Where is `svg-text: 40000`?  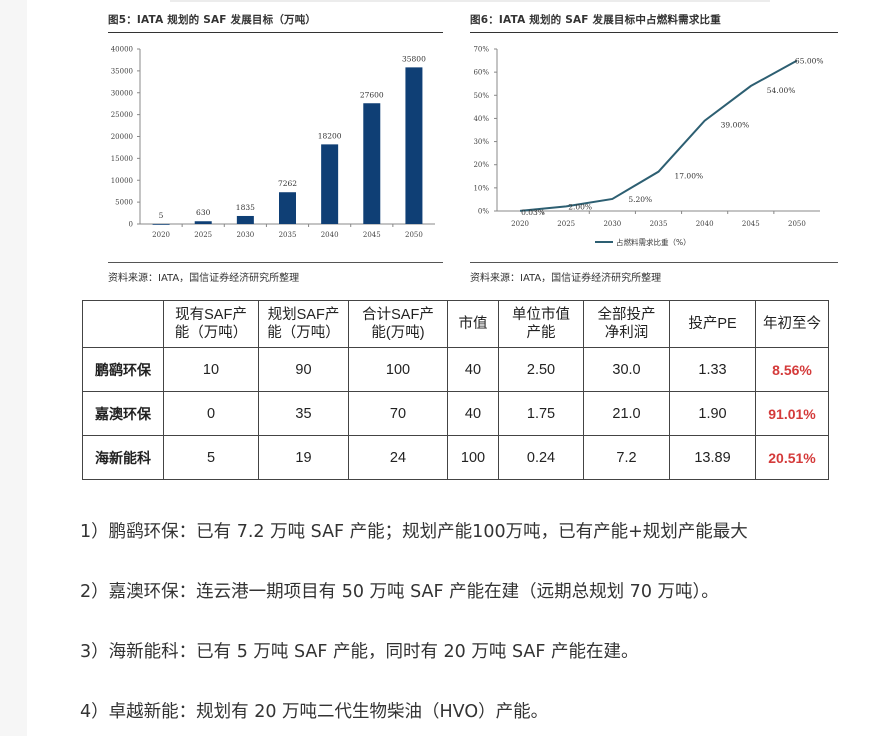
svg-text: 40000 is located at coordinates (122, 50).